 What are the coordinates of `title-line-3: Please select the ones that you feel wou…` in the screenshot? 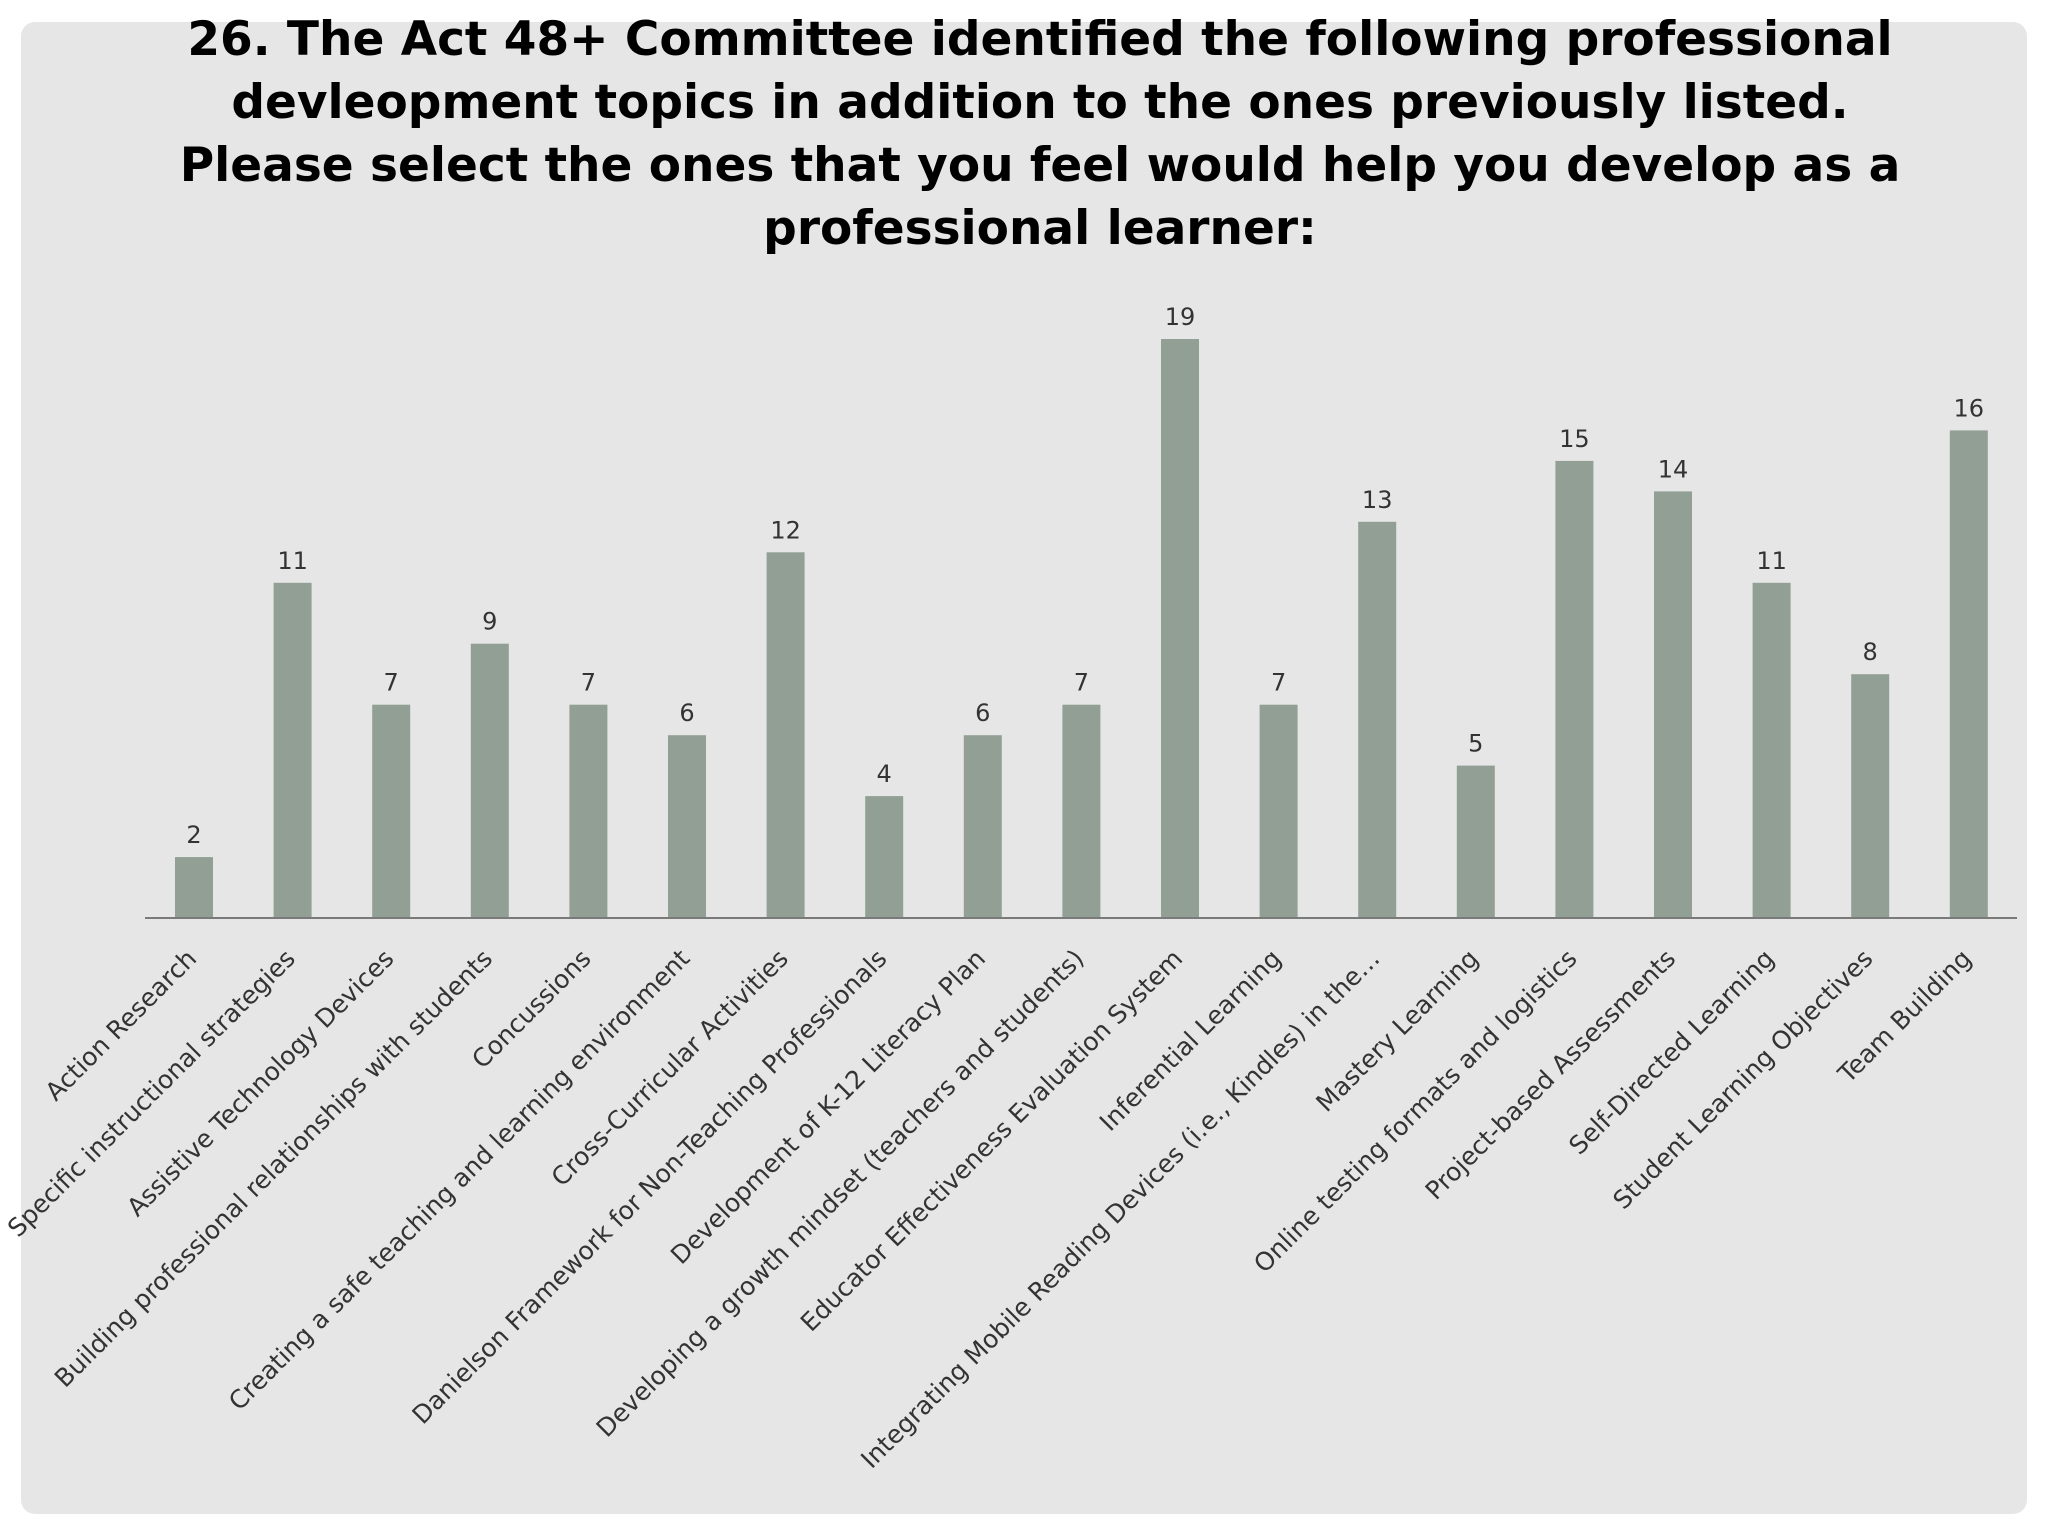 It's located at (1040, 165).